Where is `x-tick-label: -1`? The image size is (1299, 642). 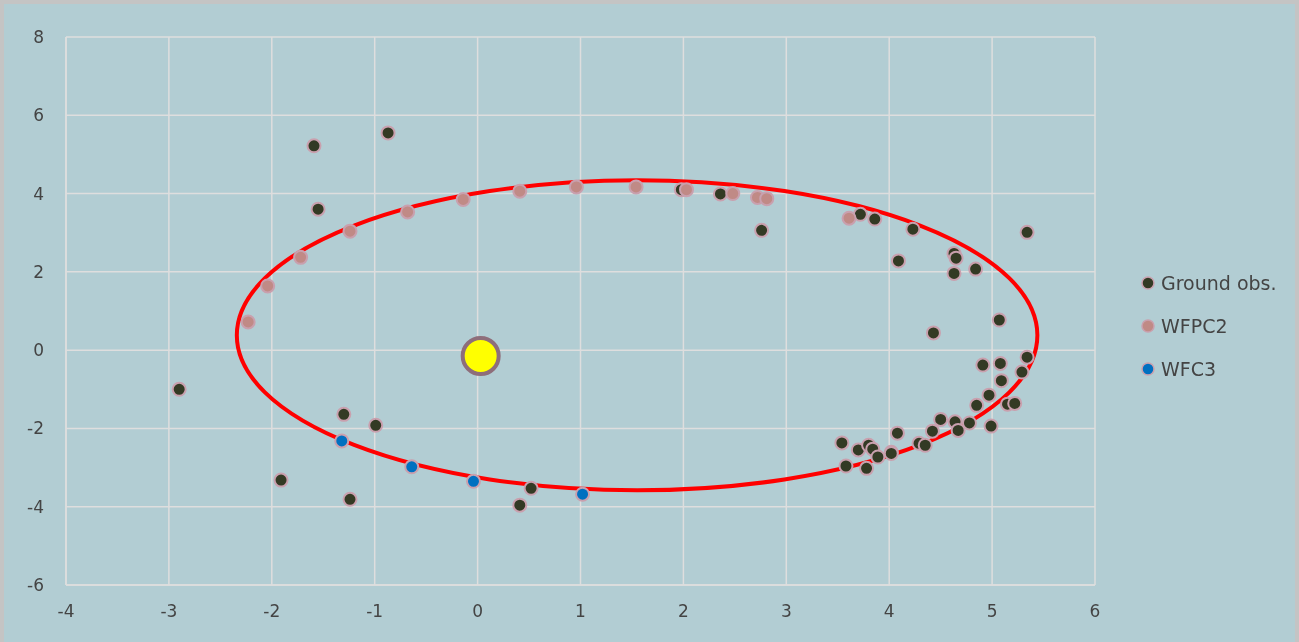
x-tick-label: -1 is located at coordinates (375, 611).